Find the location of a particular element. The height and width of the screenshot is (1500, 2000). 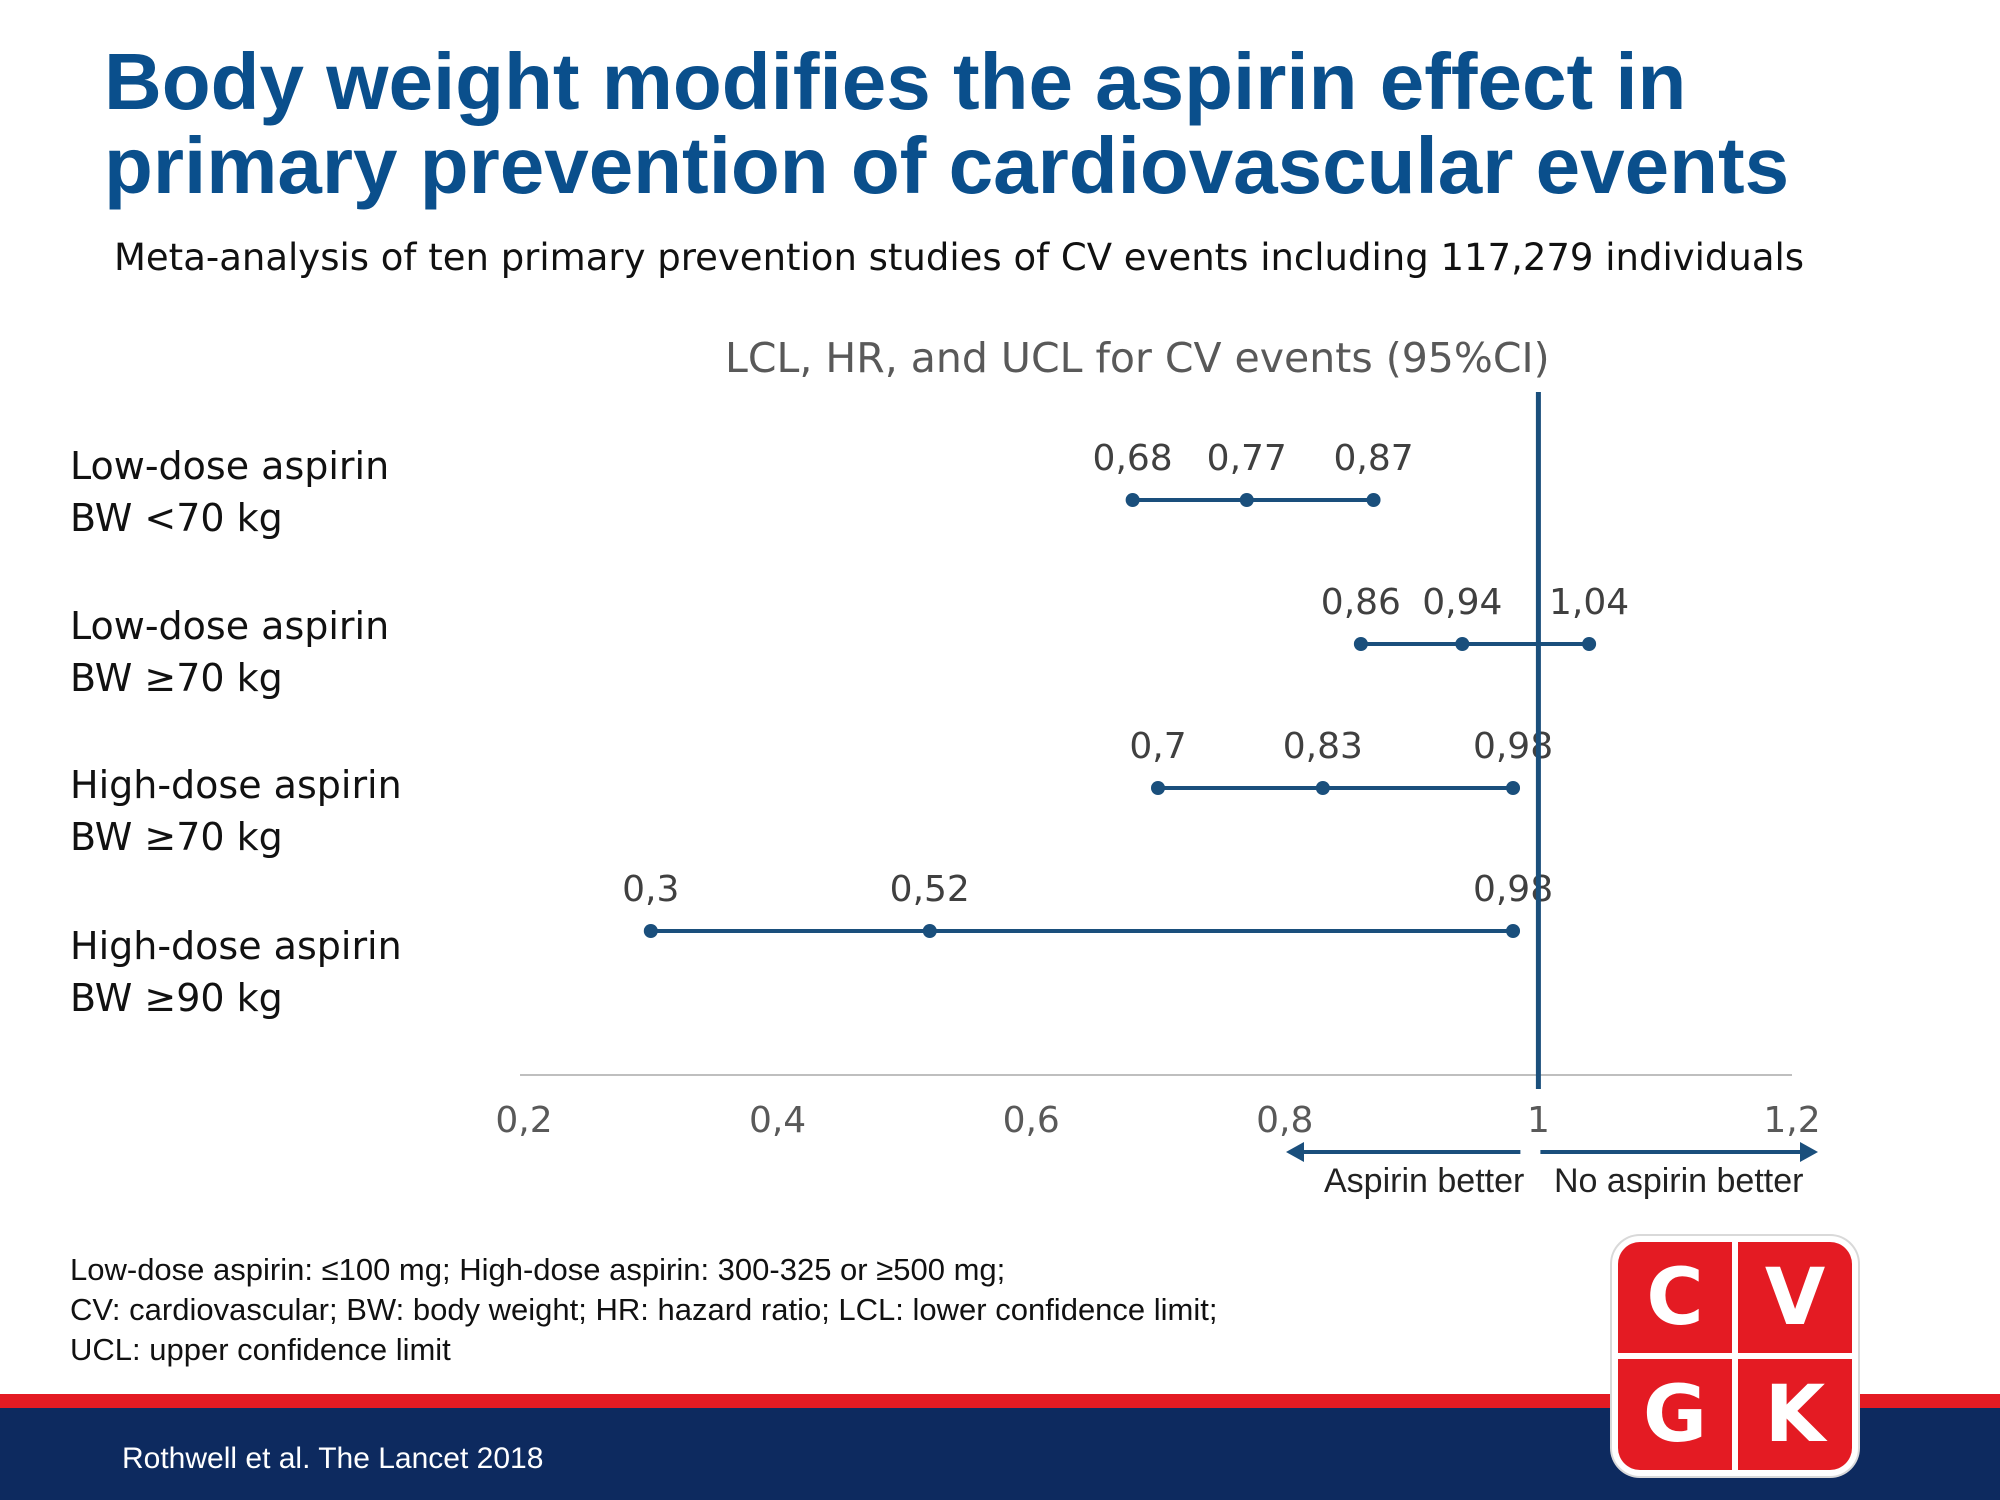

x-tick-label: 1 is located at coordinates (1538, 1120).